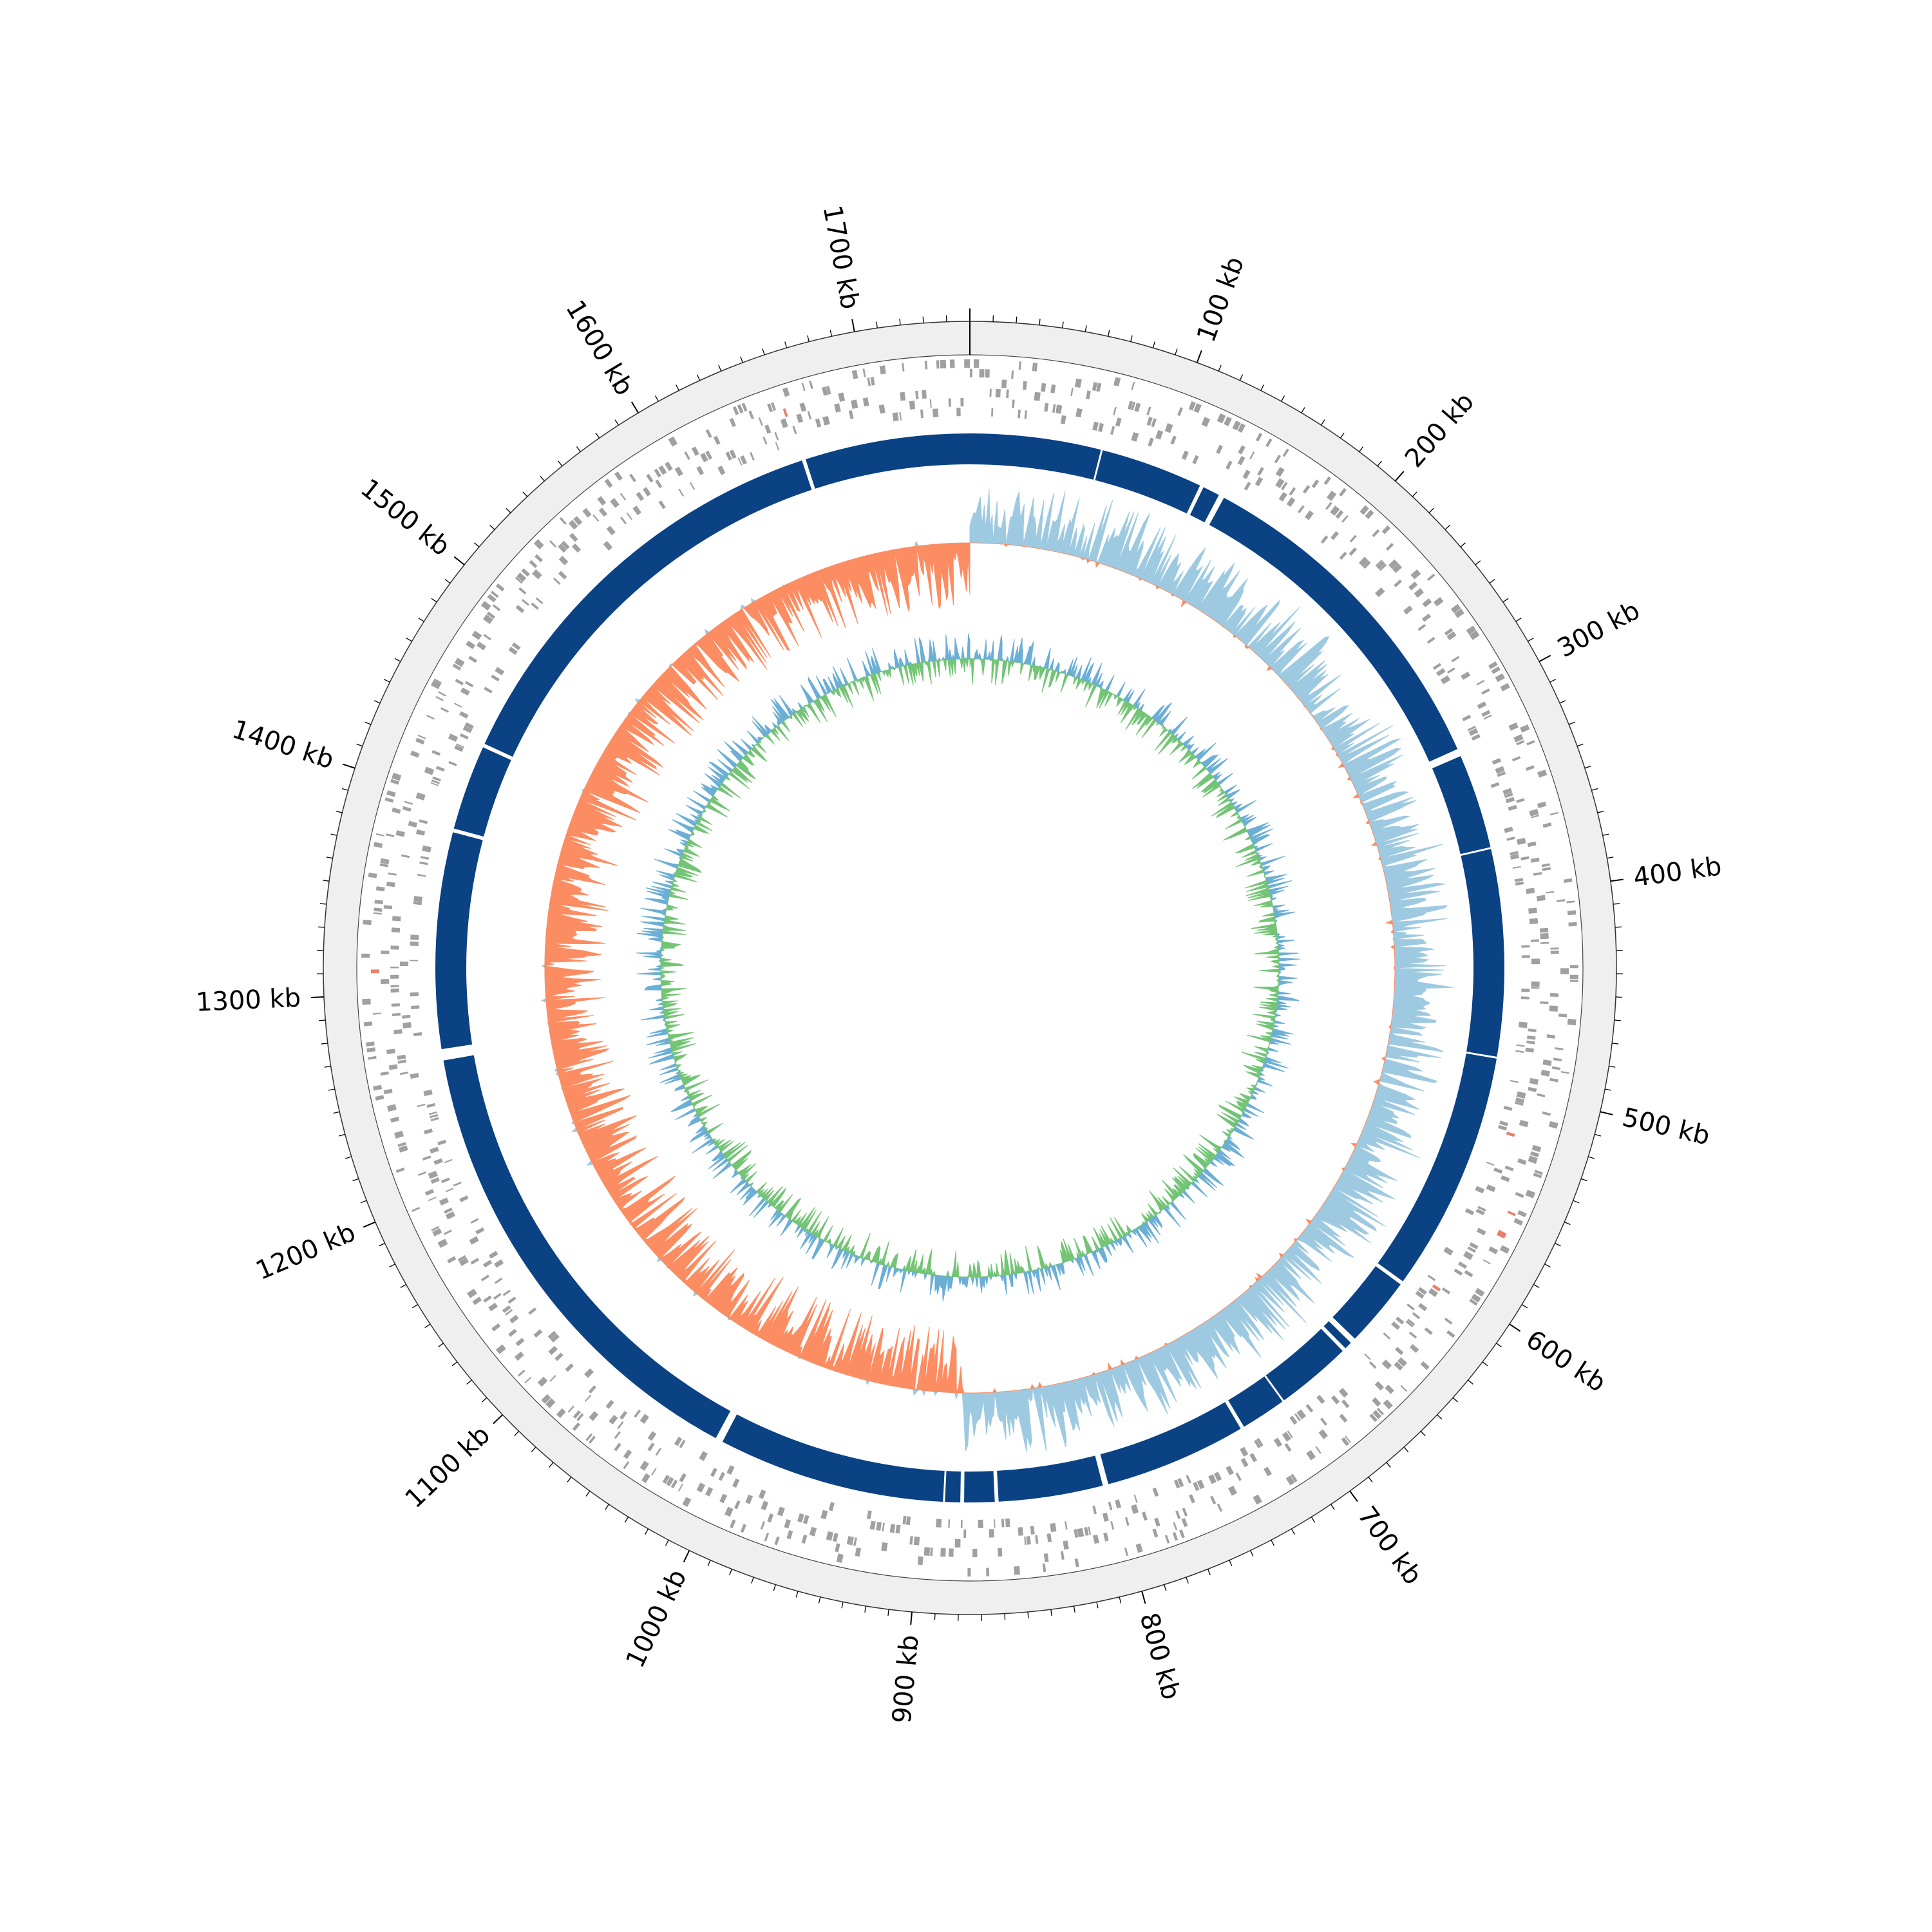 The image size is (1932, 1932). What do you see at coordinates (1566, 1362) in the screenshot?
I see `tick-label: 600 kb` at bounding box center [1566, 1362].